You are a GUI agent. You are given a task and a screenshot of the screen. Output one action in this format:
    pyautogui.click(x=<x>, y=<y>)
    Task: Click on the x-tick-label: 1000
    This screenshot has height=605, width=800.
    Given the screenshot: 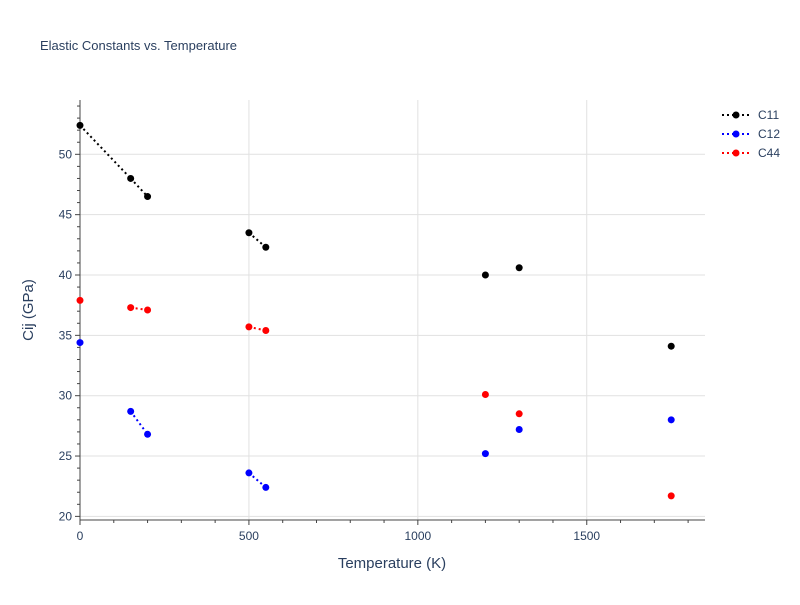 What is the action you would take?
    pyautogui.click(x=417, y=536)
    